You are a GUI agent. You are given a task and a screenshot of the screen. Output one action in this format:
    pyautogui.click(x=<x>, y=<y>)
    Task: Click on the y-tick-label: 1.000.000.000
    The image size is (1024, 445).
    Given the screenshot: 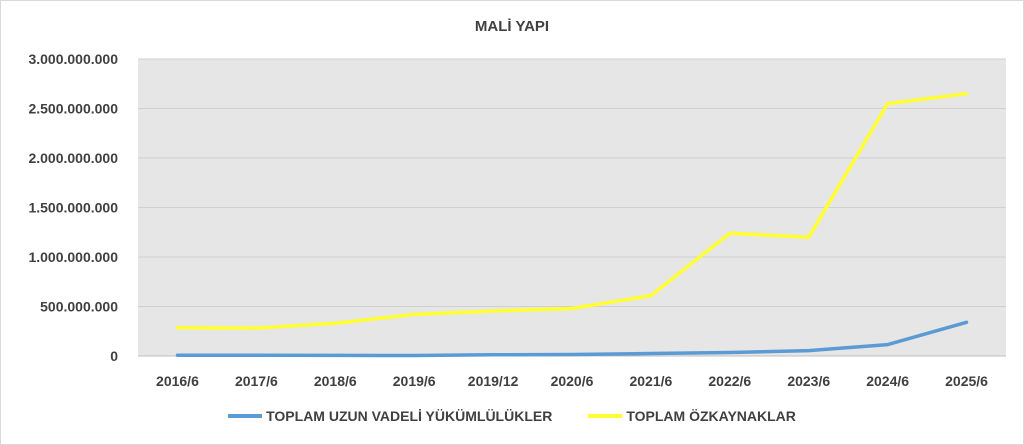 What is the action you would take?
    pyautogui.click(x=73, y=257)
    